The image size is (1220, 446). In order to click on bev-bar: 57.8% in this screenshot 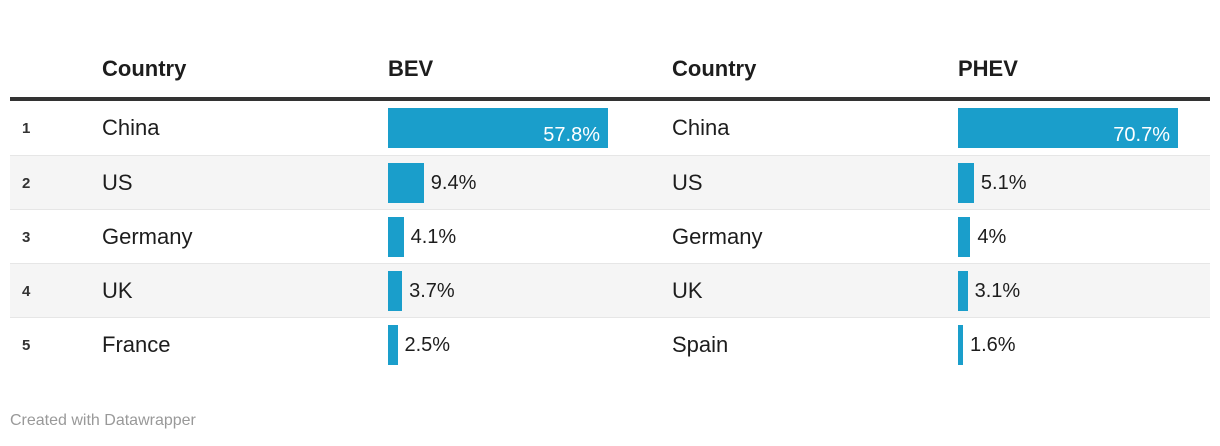, I will do `click(498, 128)`.